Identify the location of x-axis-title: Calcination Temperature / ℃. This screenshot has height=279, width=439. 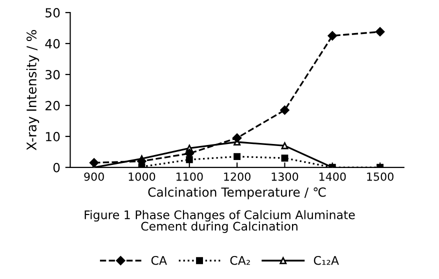
(237, 193).